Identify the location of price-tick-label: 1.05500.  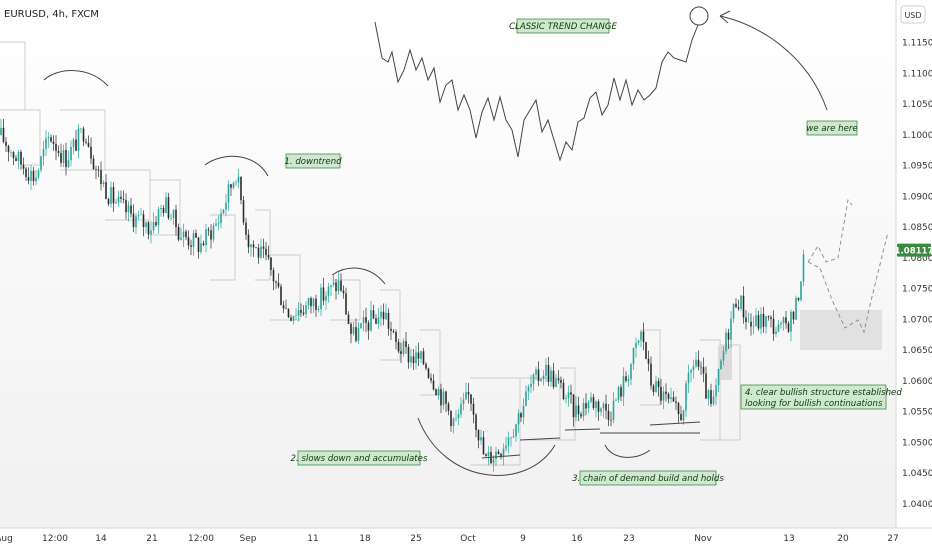
(917, 413).